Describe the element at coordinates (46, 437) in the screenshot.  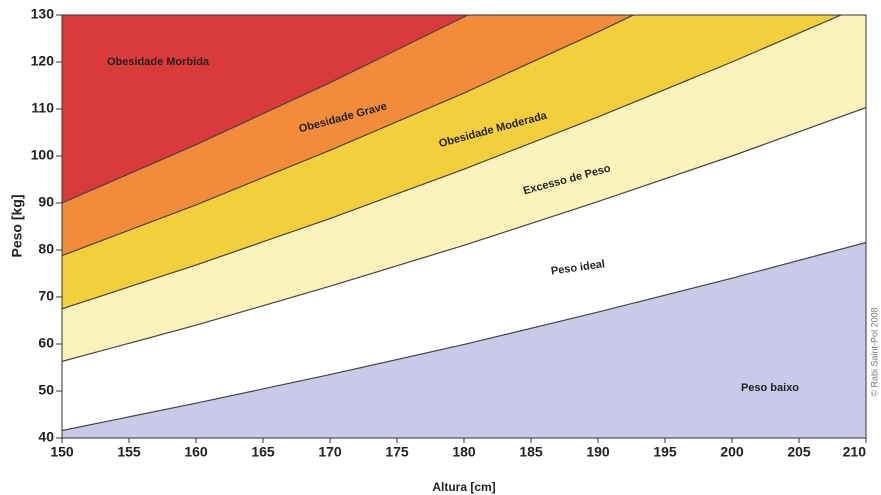
I see `y-tick-label: 40` at that location.